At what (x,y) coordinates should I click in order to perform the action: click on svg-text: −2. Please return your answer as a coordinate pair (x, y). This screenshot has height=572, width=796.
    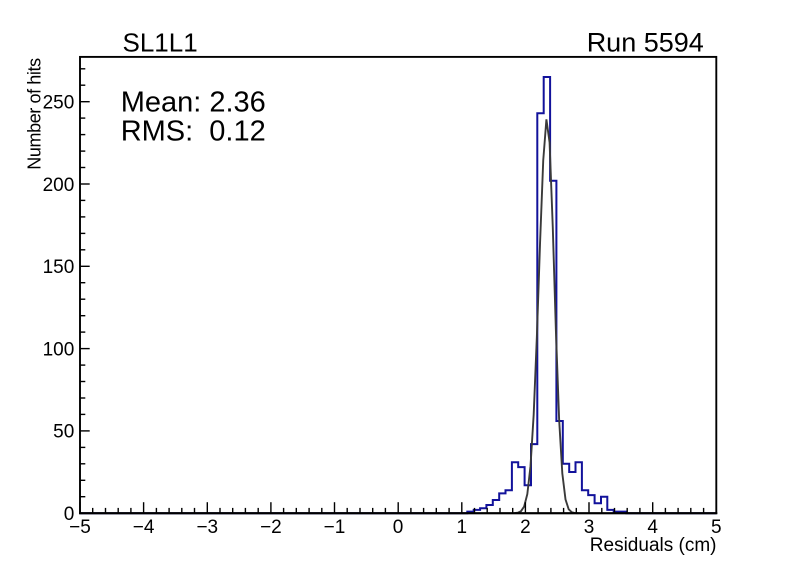
    Looking at the image, I should click on (271, 527).